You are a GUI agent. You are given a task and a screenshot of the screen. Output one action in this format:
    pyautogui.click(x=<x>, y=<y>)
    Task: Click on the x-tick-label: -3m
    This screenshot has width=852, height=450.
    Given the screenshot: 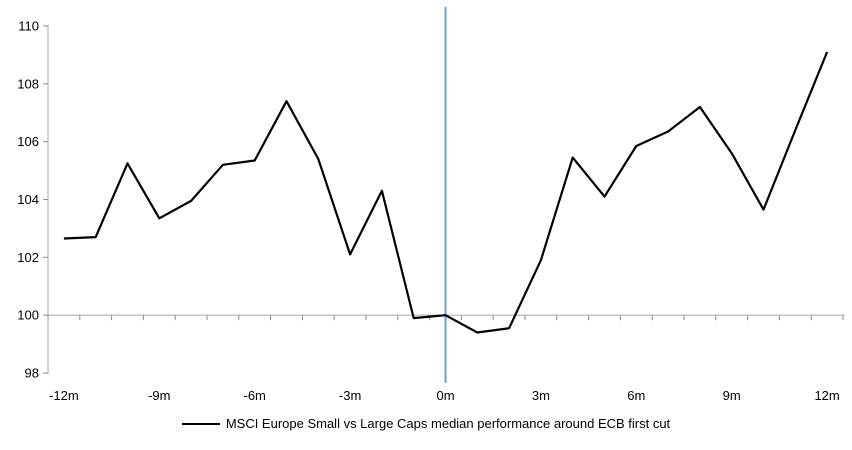 What is the action you would take?
    pyautogui.click(x=350, y=395)
    